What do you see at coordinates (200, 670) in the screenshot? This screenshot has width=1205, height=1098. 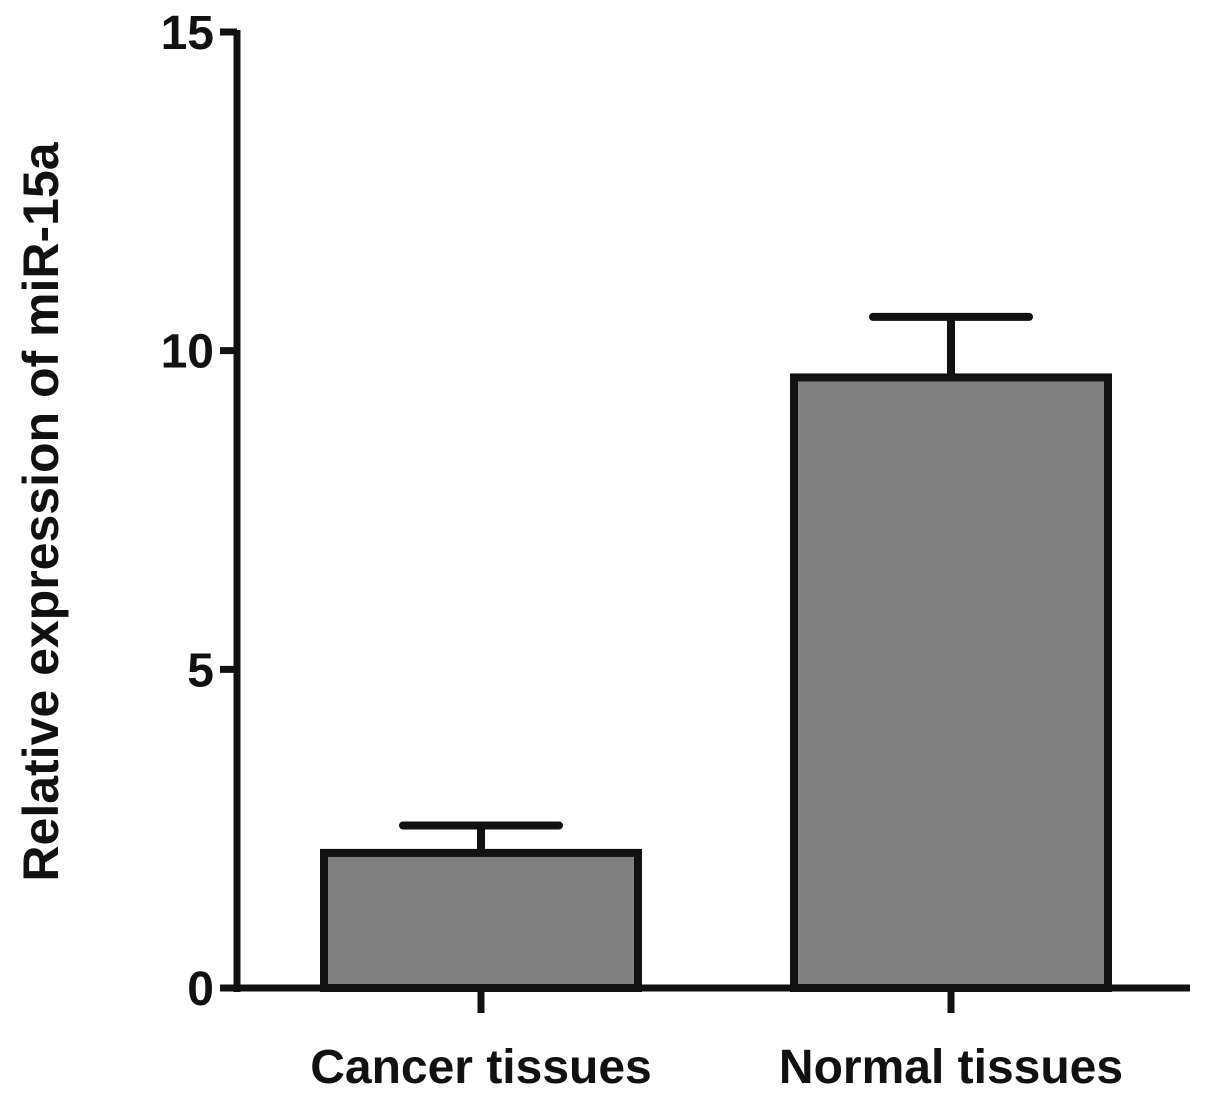 I see `y-tick-label: 5` at bounding box center [200, 670].